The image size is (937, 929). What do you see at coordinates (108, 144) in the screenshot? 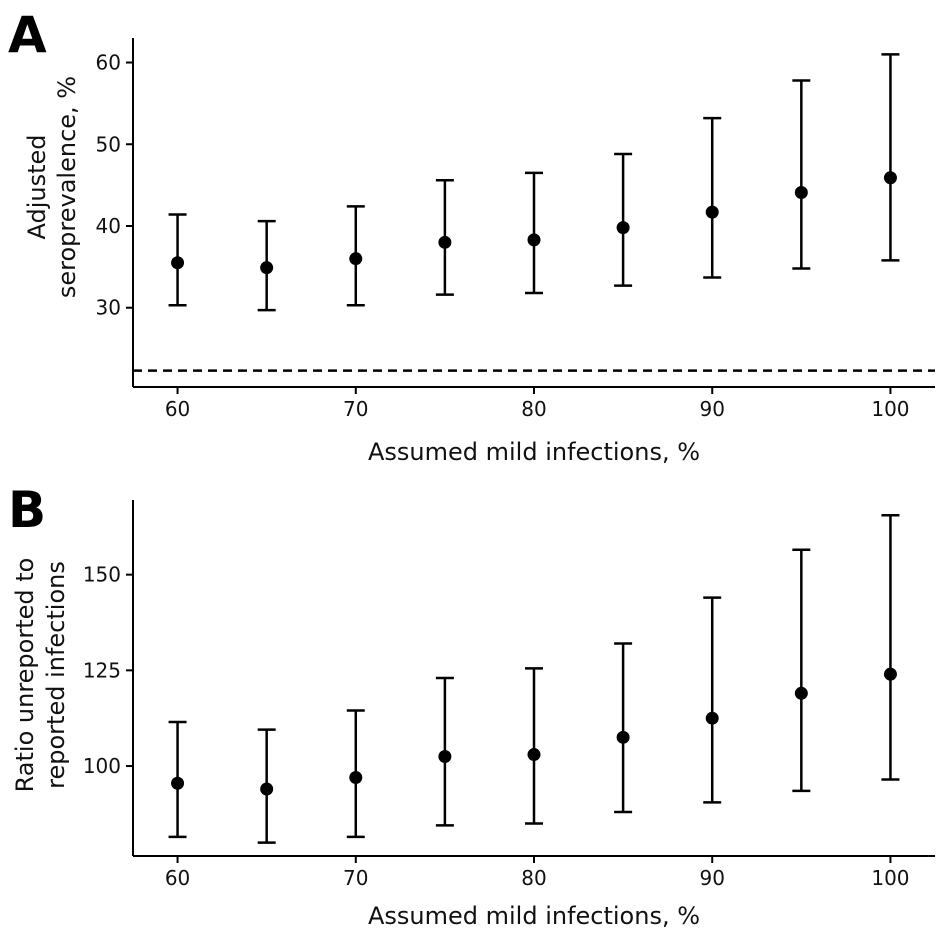
I see `panel-a-y-tick-label: 50` at bounding box center [108, 144].